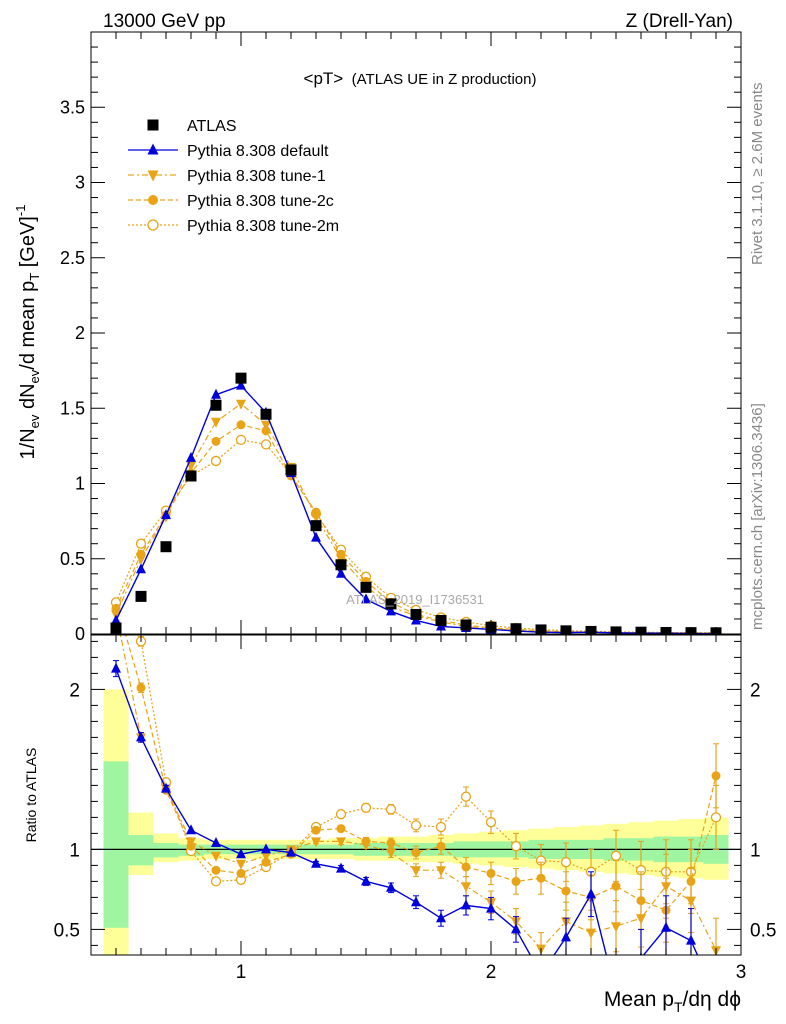 The image size is (786, 1024). Describe the element at coordinates (757, 516) in the screenshot. I see `mcplots-label: mcplots.cern.ch [arXiv:1306.3436]` at that location.